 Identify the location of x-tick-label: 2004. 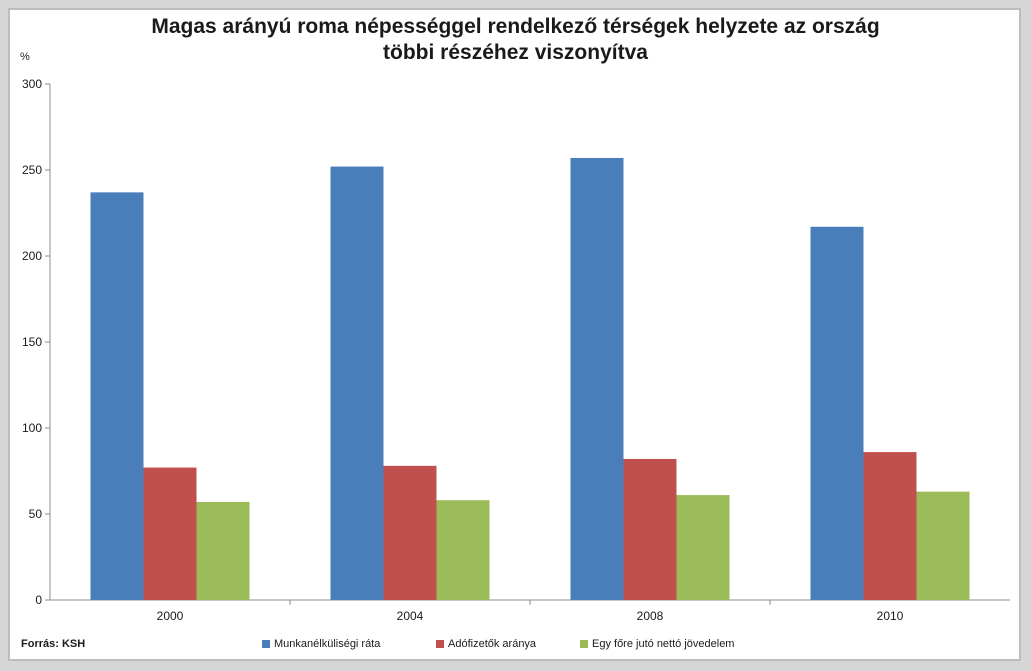
(410, 616).